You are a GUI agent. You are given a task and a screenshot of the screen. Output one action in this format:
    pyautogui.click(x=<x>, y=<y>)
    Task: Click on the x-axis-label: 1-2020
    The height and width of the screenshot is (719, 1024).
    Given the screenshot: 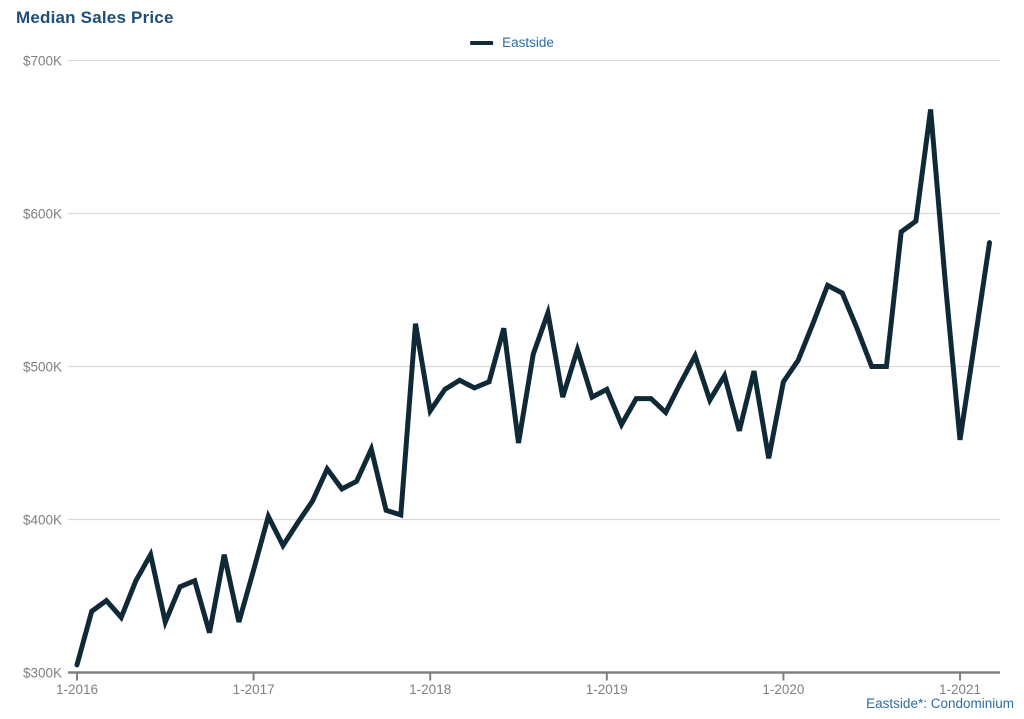 What is the action you would take?
    pyautogui.click(x=783, y=689)
    